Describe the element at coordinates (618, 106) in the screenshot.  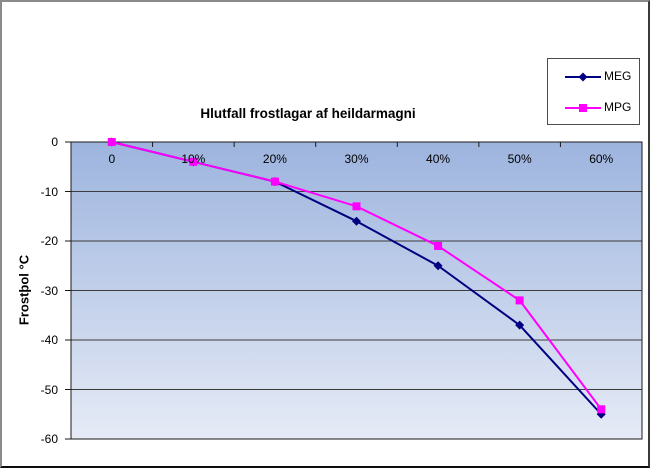
I see `legend-label-mpg: MPG` at that location.